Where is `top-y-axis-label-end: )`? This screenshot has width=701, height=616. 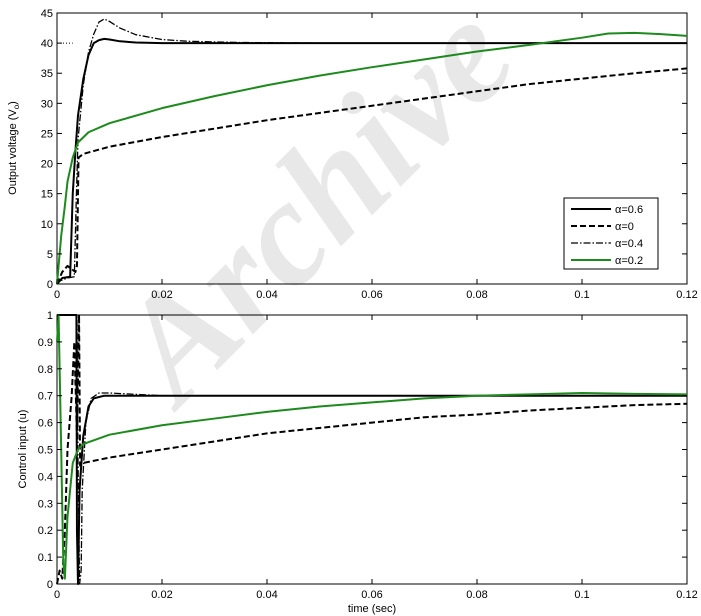
top-y-axis-label-end: ) is located at coordinates (13, 103).